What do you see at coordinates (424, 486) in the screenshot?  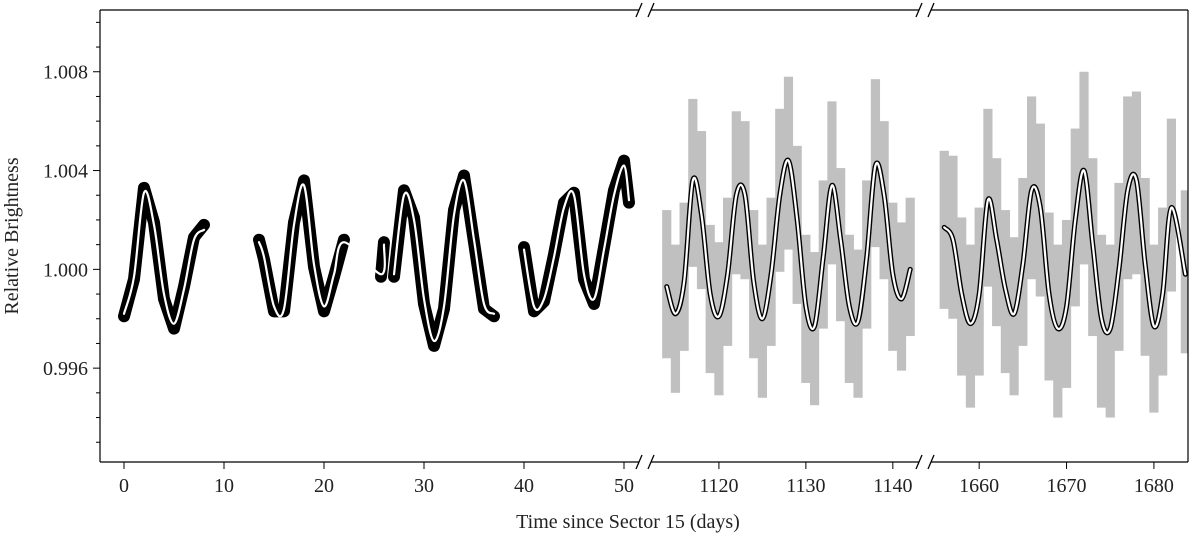 I see `x-tick-label: 30` at bounding box center [424, 486].